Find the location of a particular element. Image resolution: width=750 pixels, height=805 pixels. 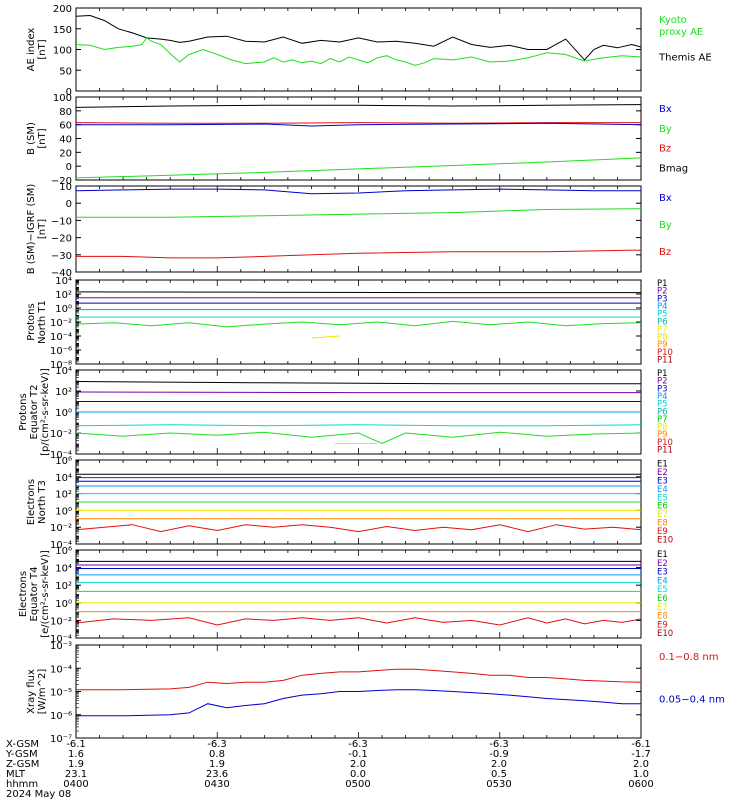

footer-value: 0.0 is located at coordinates (358, 774).